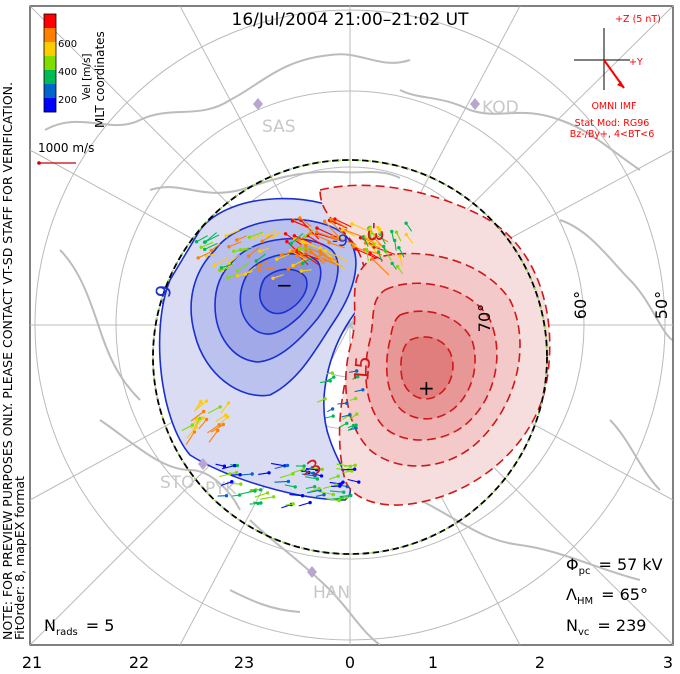 Image resolution: width=680 pixels, height=674 pixels. I want to click on station-han-marker, so click(312, 572).